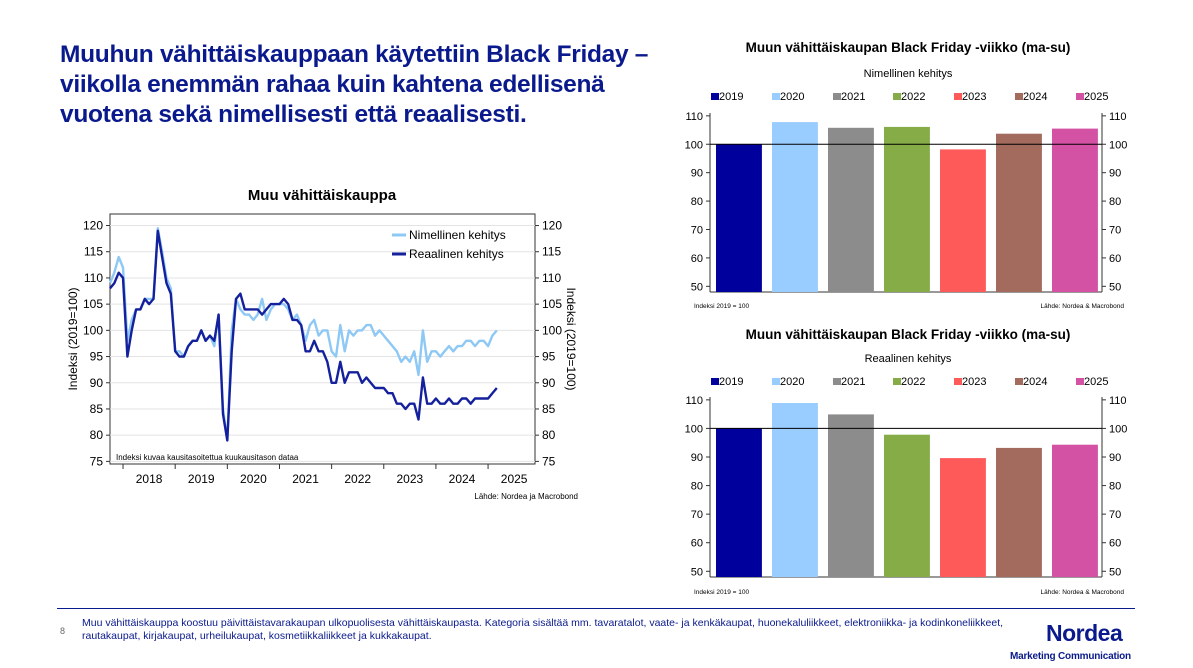 This screenshot has height=668, width=1193. I want to click on left-ytick-label: 120, so click(93, 226).